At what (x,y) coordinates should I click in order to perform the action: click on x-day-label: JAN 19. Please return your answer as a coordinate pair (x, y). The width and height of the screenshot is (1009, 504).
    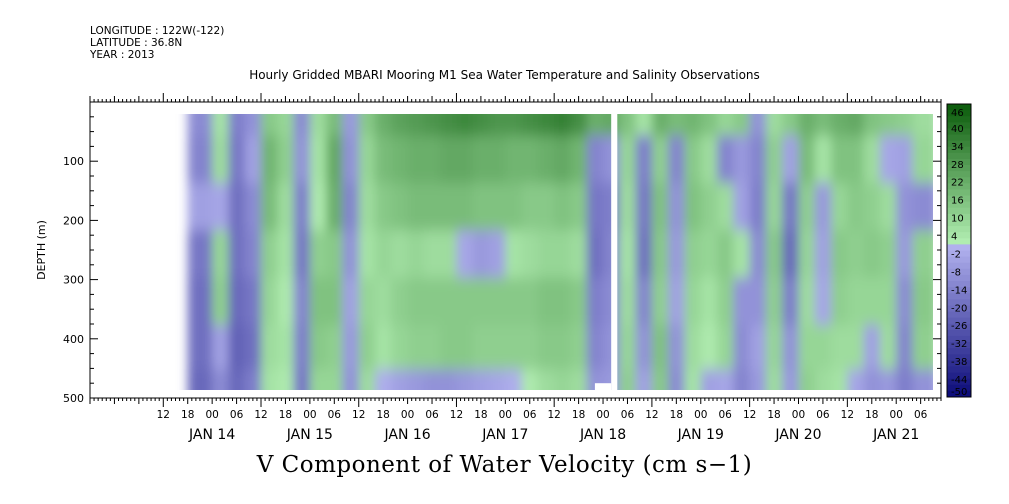
    Looking at the image, I should click on (700, 435).